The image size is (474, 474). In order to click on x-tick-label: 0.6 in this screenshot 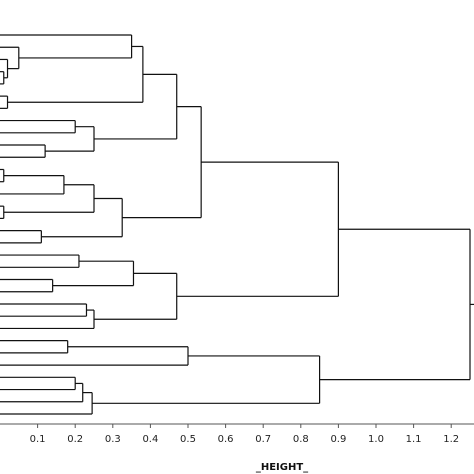, I will do `click(226, 439)`.